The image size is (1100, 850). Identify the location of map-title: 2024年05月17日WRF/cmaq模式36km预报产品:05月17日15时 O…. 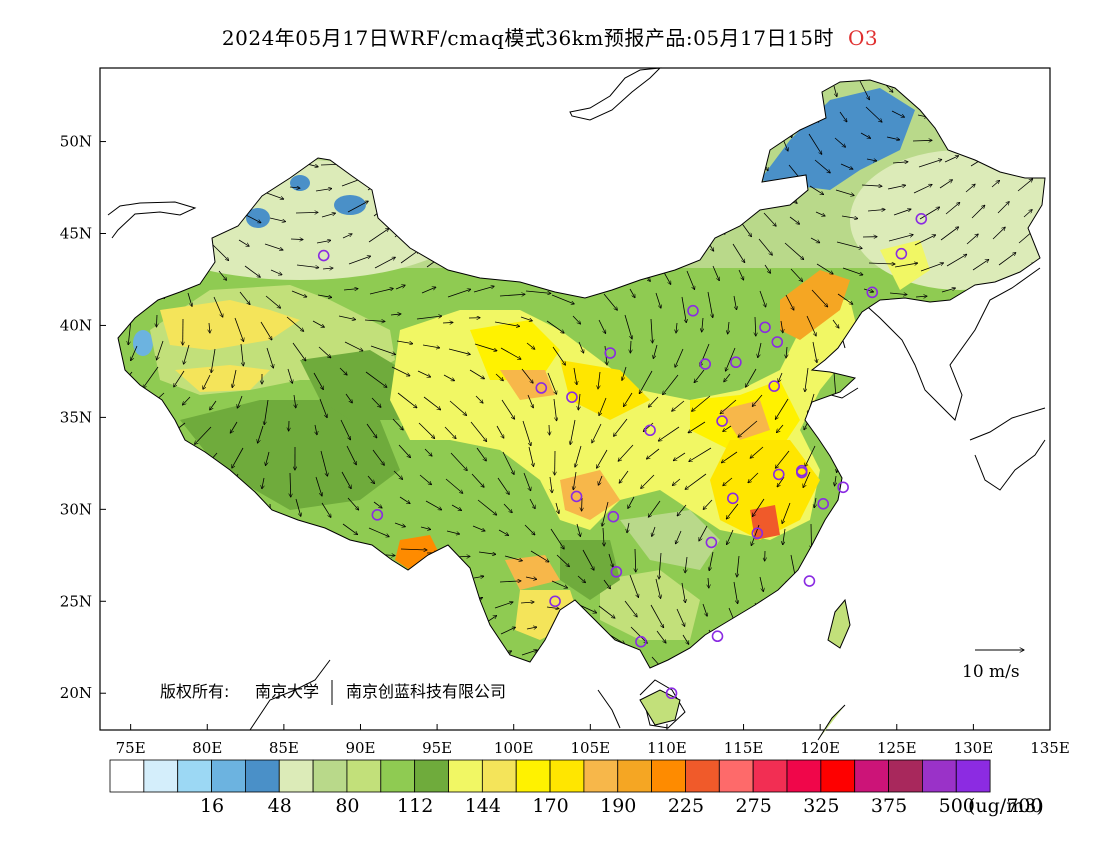
(550, 36).